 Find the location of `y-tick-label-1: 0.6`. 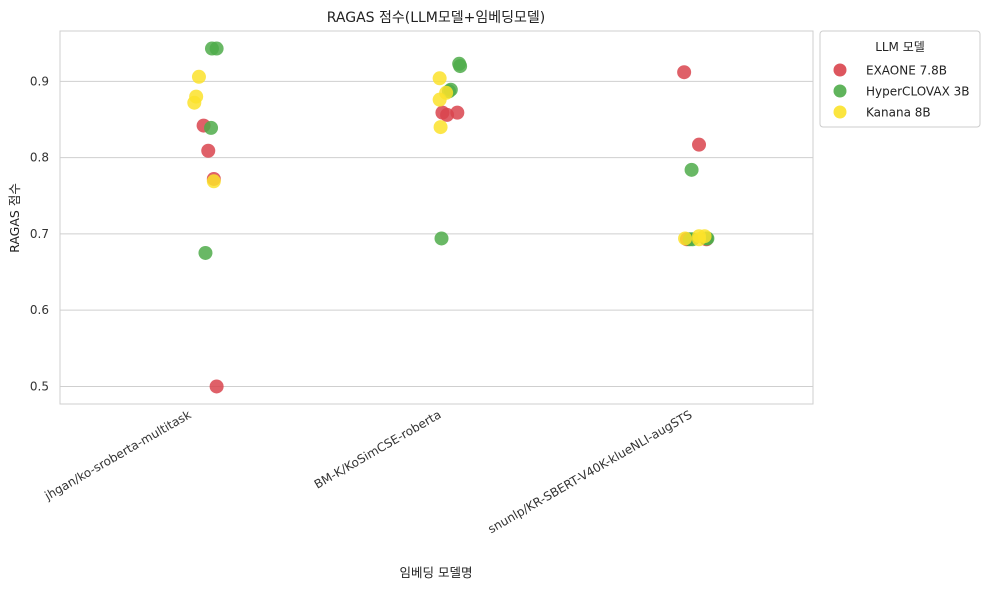

y-tick-label-1: 0.6 is located at coordinates (39, 310).